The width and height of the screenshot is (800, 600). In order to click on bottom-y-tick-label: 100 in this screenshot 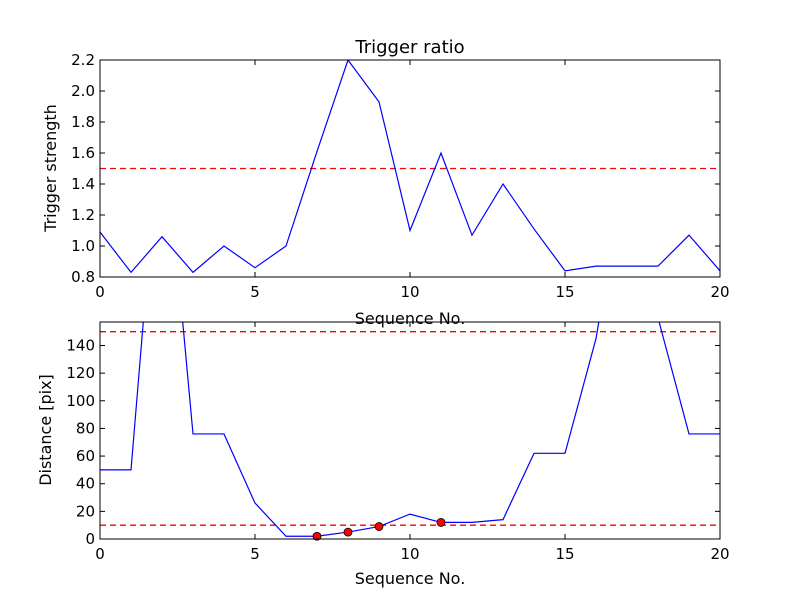, I will do `click(80, 401)`.